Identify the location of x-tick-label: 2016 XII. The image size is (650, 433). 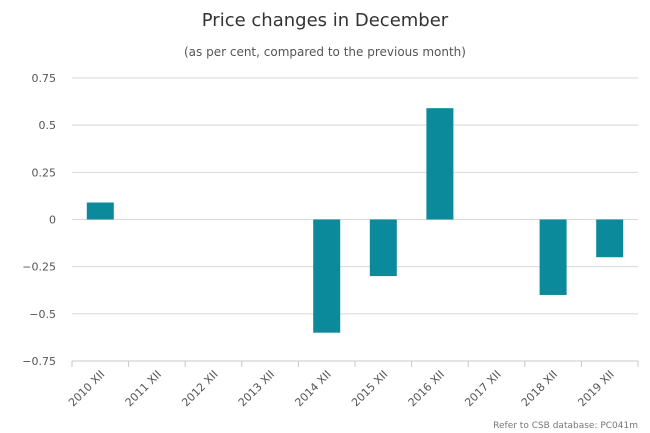
(426, 388).